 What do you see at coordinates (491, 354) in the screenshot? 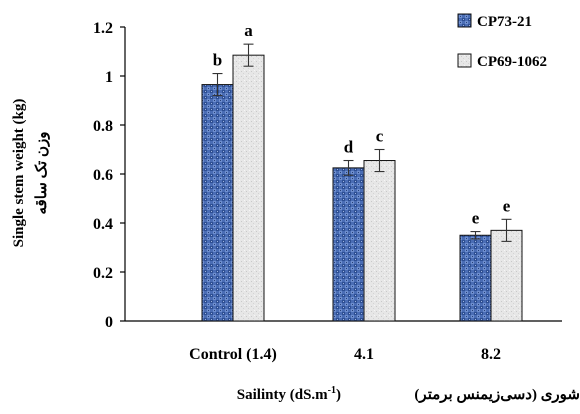
I see `x-category-label: 8.2` at bounding box center [491, 354].